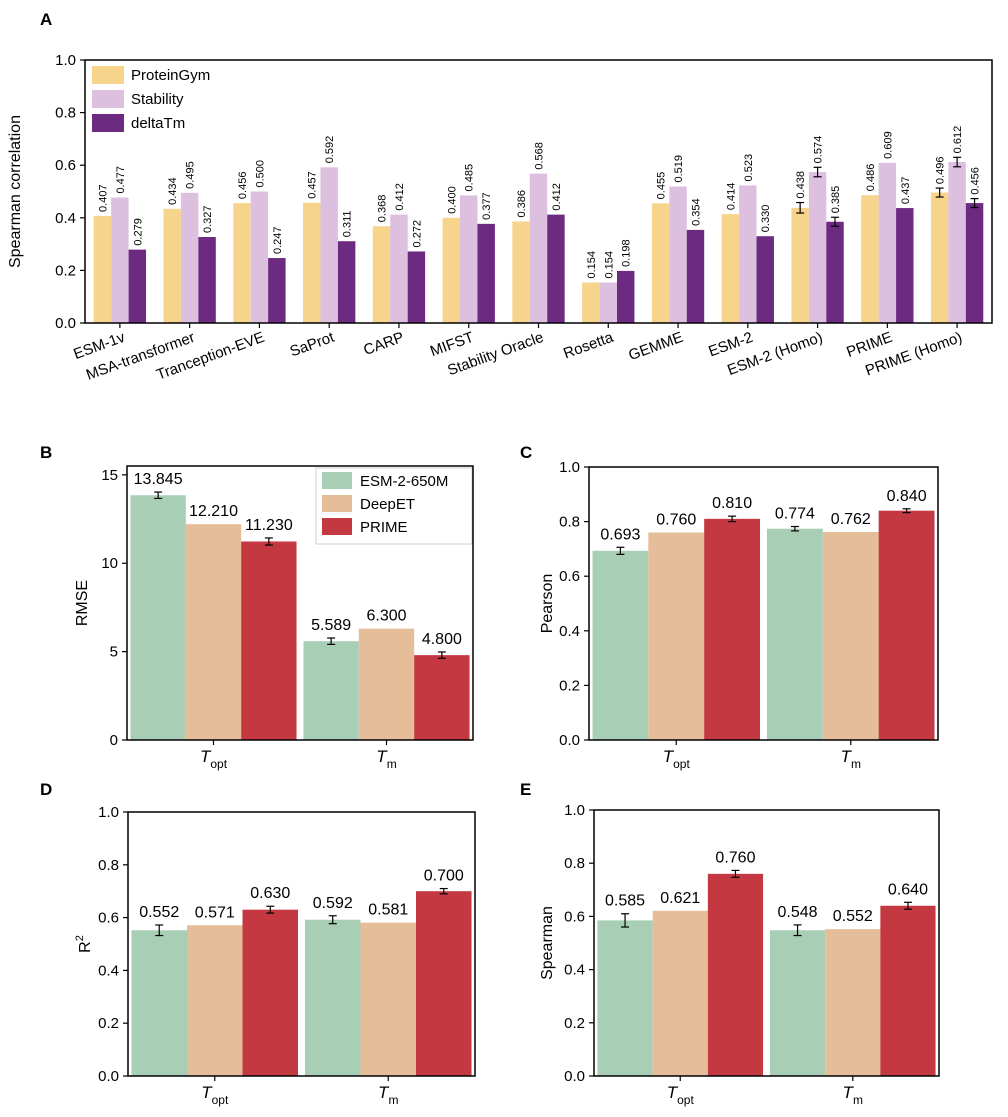 Image resolution: width=1008 pixels, height=1117 pixels. Describe the element at coordinates (731, 197) in the screenshot. I see `data-label: 0.414` at that location.